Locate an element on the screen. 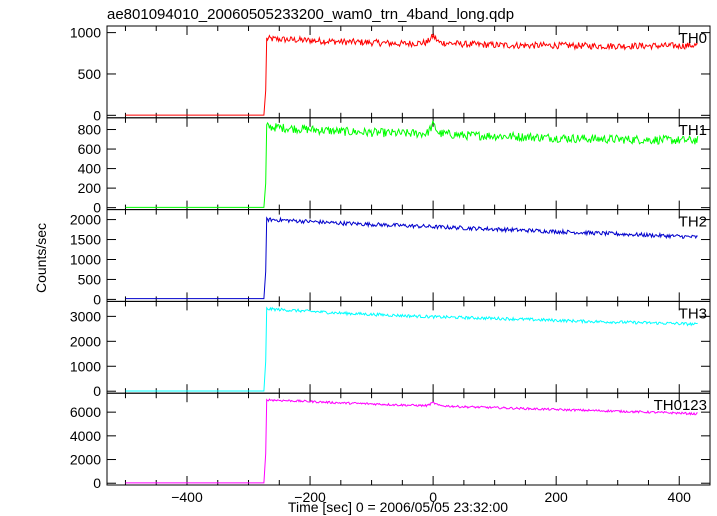 The width and height of the screenshot is (717, 516). series-label: TH3 is located at coordinates (693, 313).